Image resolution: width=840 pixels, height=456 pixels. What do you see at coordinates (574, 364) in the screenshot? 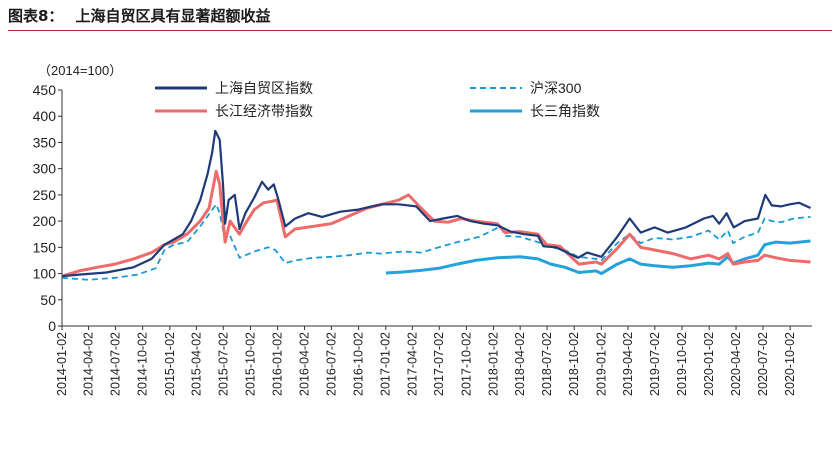
I see `x-tick-label: 2018-10-02` at bounding box center [574, 364].